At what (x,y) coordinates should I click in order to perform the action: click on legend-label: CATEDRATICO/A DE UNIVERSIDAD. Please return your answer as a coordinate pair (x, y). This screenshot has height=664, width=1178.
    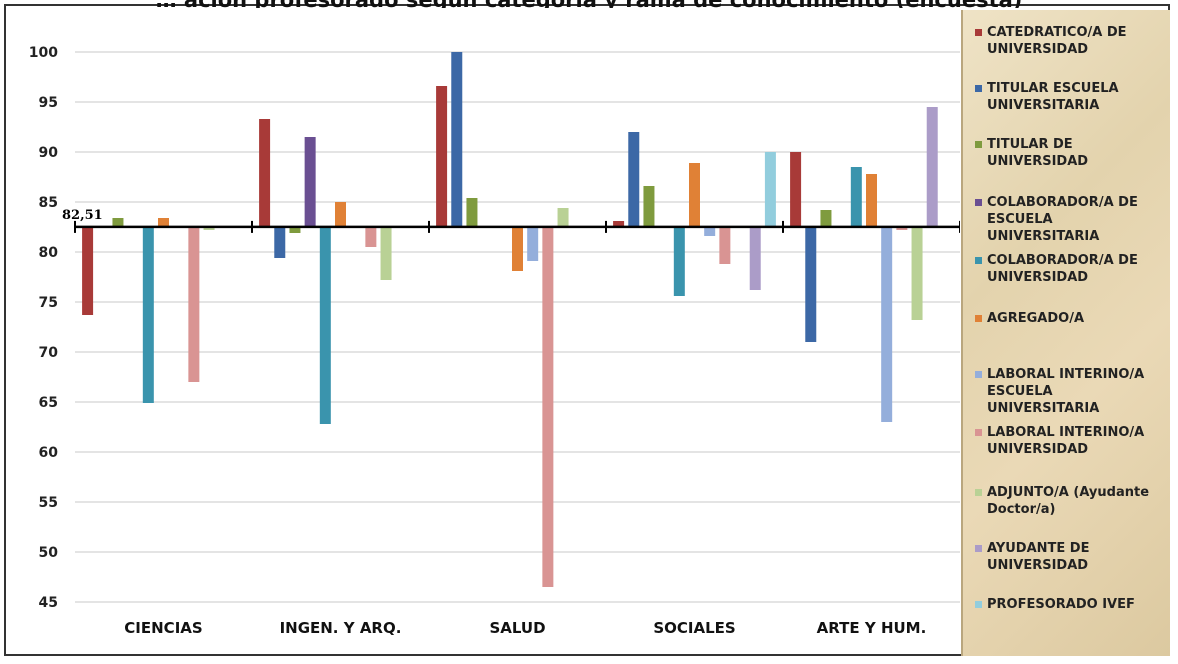
    Looking at the image, I should click on (1057, 41).